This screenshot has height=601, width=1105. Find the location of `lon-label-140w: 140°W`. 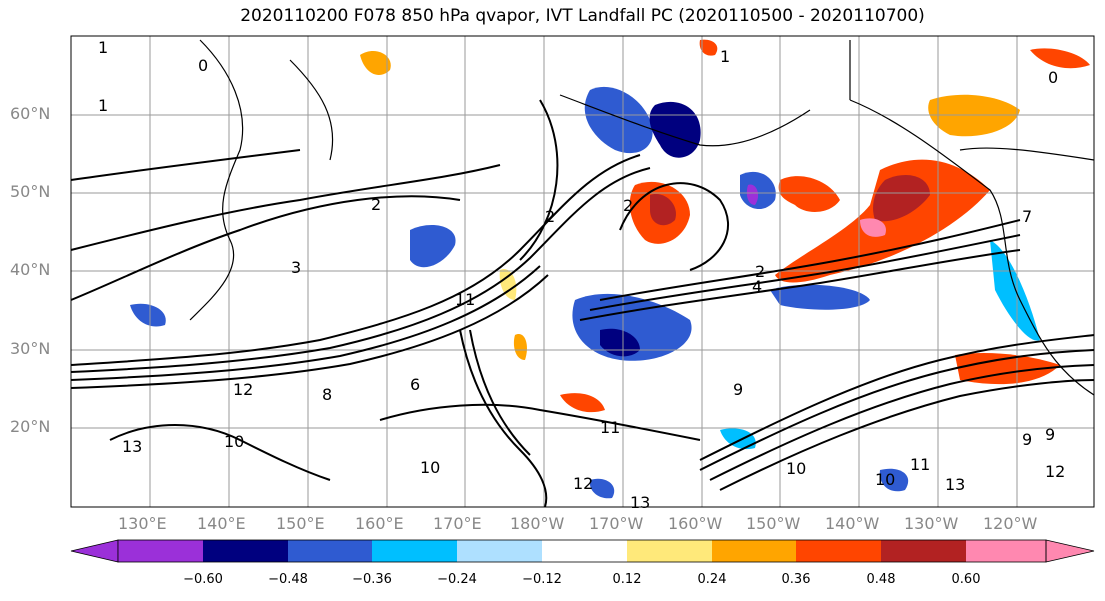

lon-label-140w: 140°W is located at coordinates (852, 523).